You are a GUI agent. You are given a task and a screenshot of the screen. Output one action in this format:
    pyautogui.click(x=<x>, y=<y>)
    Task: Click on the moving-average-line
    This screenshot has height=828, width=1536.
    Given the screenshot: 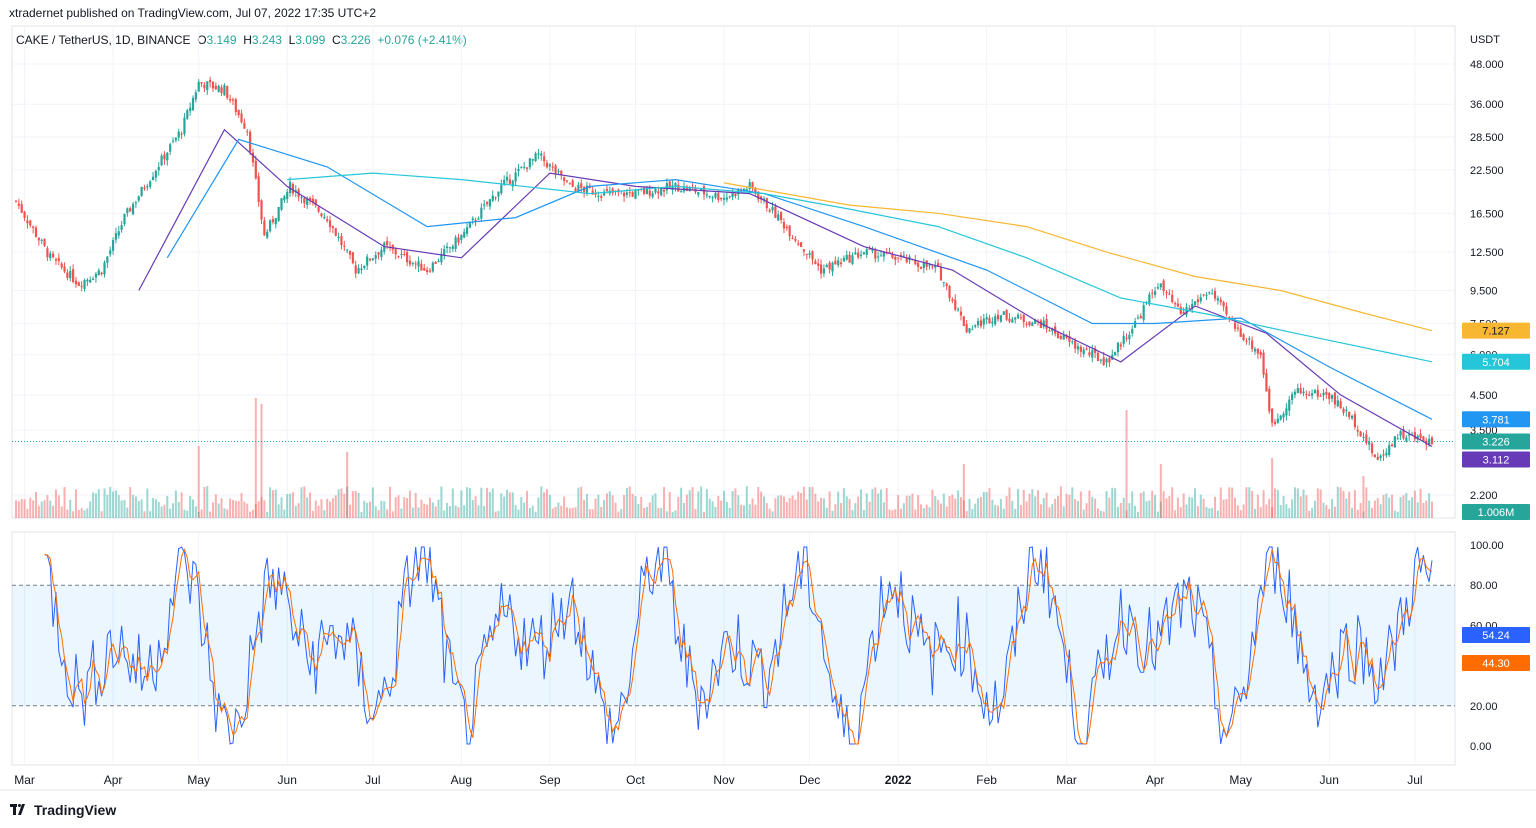 What is the action you would take?
    pyautogui.click(x=1078, y=257)
    